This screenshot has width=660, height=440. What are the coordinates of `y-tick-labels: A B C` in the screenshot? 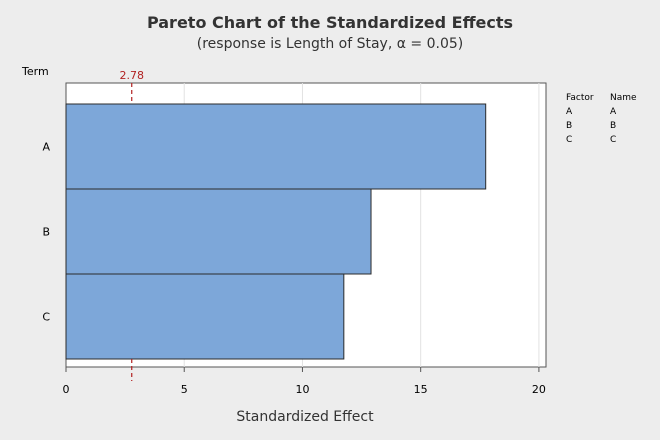 It's located at (46, 232).